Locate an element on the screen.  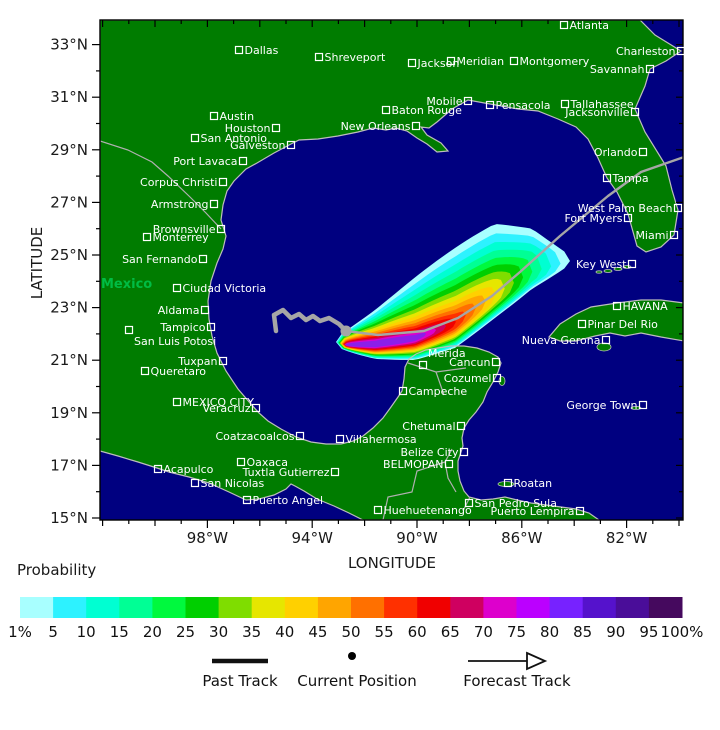
city-label: Shreveport is located at coordinates (356, 57).